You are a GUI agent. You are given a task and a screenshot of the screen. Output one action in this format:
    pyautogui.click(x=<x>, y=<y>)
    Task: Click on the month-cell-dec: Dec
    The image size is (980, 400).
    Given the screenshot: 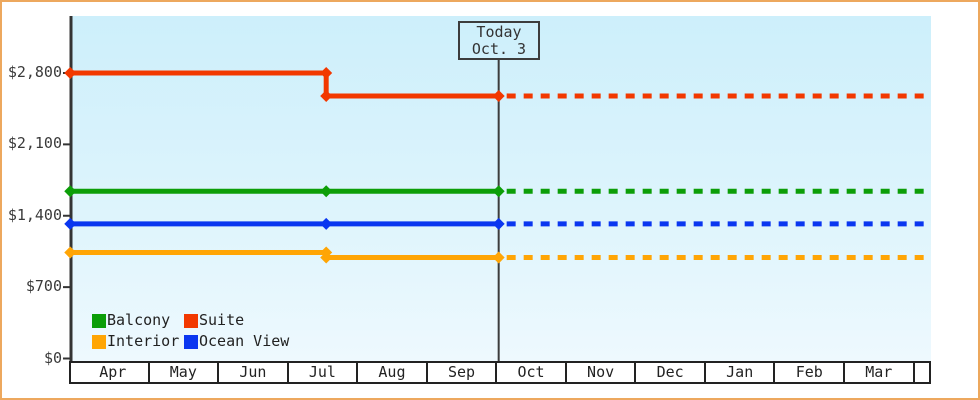 What is the action you would take?
    pyautogui.click(x=669, y=372)
    